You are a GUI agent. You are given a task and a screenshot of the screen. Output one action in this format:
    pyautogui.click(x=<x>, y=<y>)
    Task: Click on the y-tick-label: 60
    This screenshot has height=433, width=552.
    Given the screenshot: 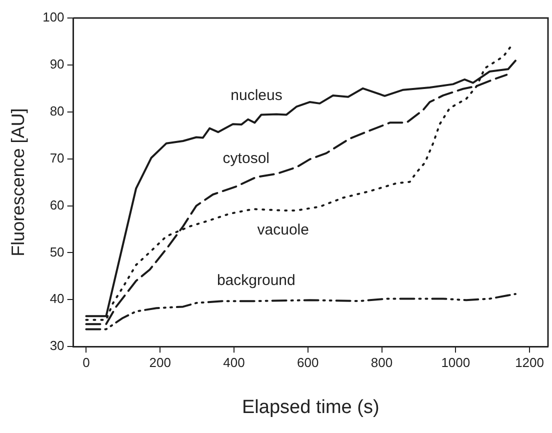 What is the action you would take?
    pyautogui.click(x=57, y=204)
    